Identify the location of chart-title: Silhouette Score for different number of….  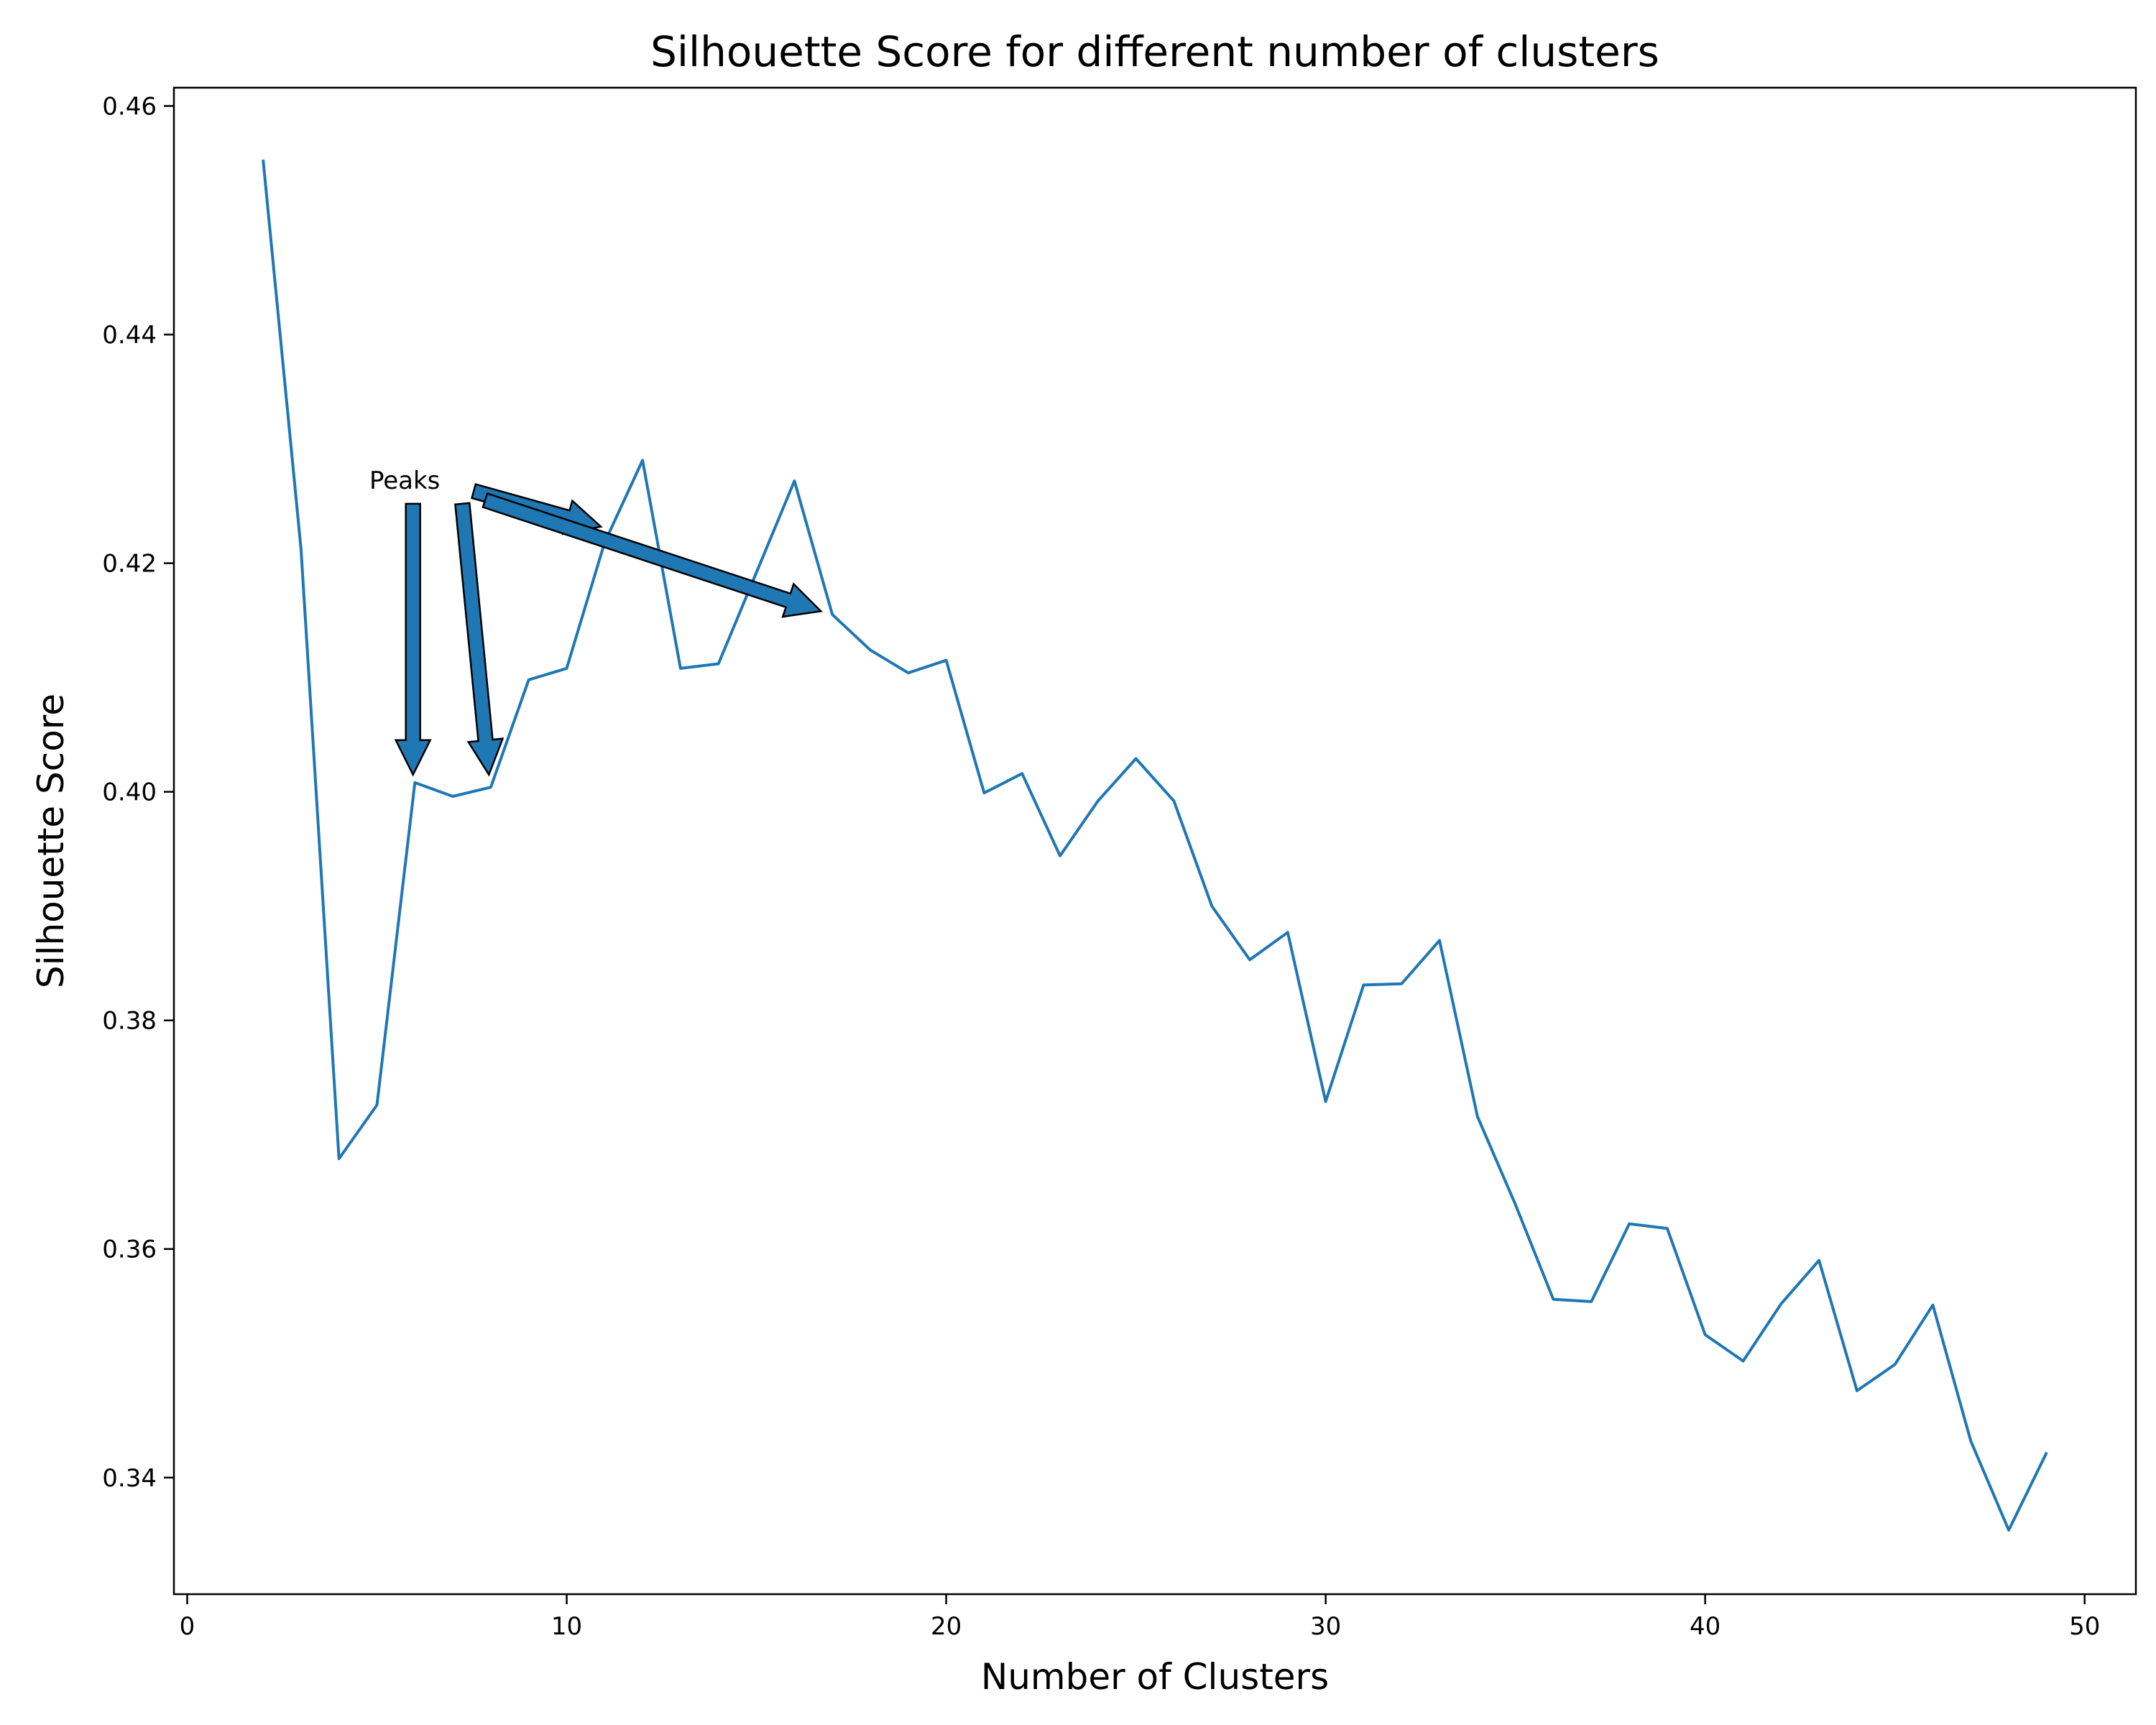
(1154, 51).